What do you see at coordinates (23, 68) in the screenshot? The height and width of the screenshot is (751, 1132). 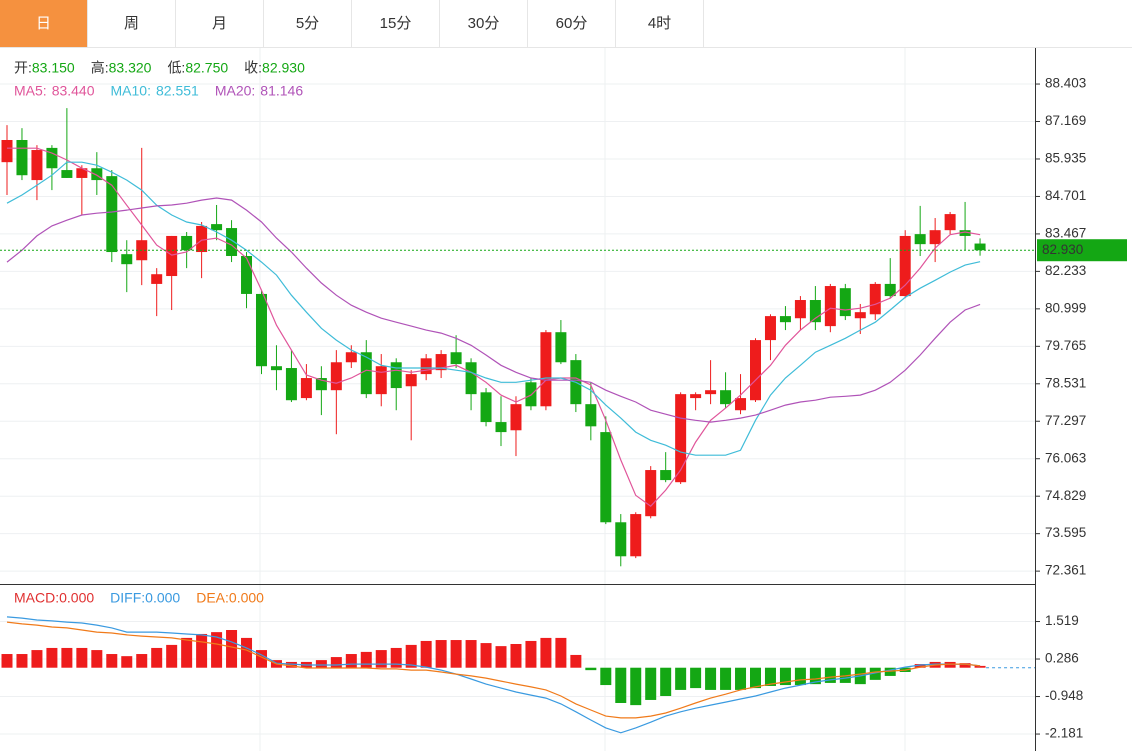 I see `ohlc-name: 开:` at bounding box center [23, 68].